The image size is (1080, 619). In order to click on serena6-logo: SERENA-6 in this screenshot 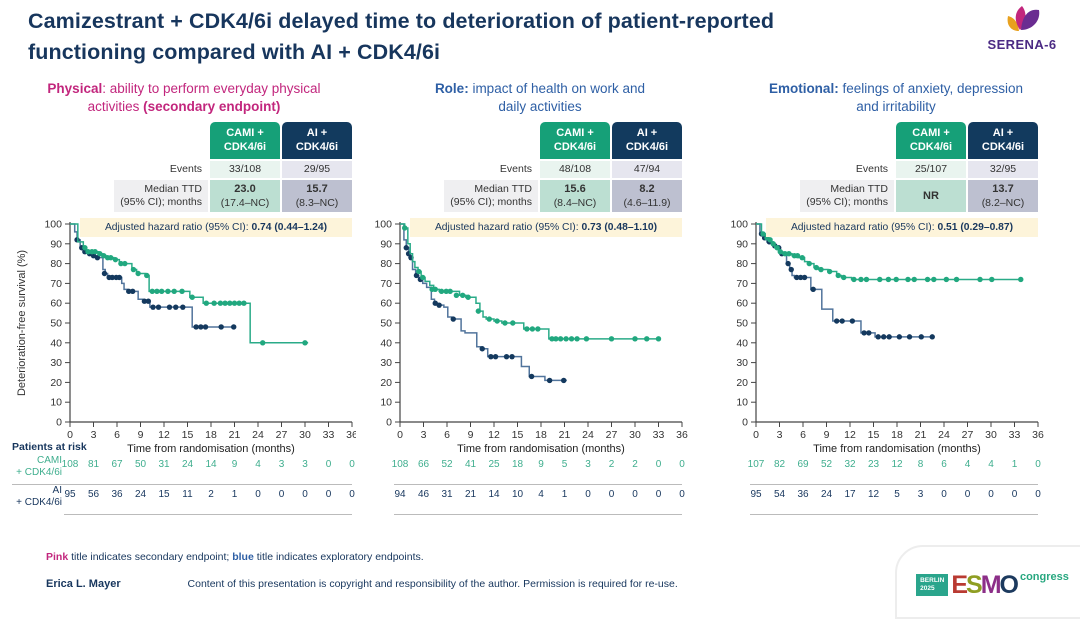, I will do `click(1022, 28)`.